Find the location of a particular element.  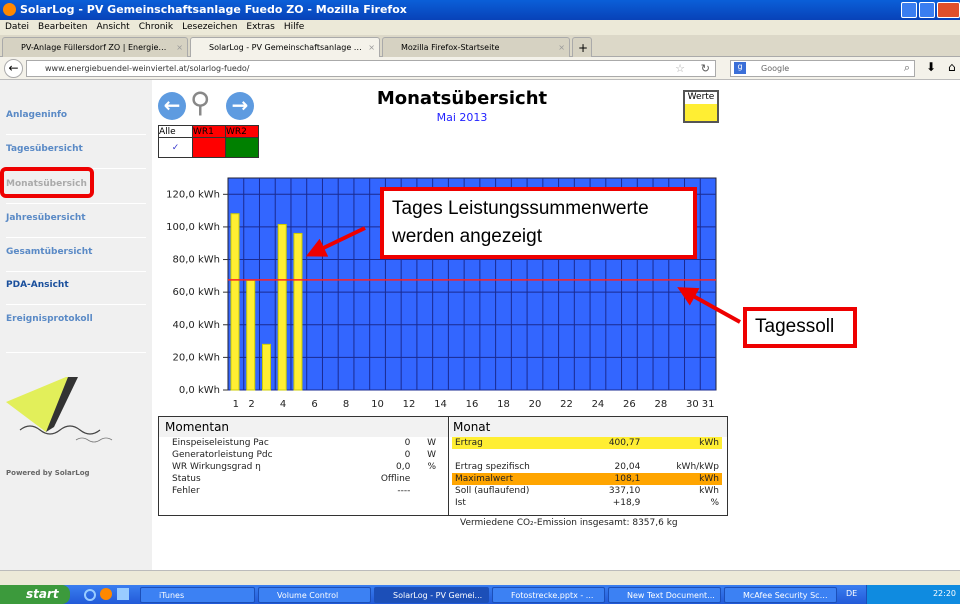

search-icon: ⌕ is located at coordinates (906, 67).